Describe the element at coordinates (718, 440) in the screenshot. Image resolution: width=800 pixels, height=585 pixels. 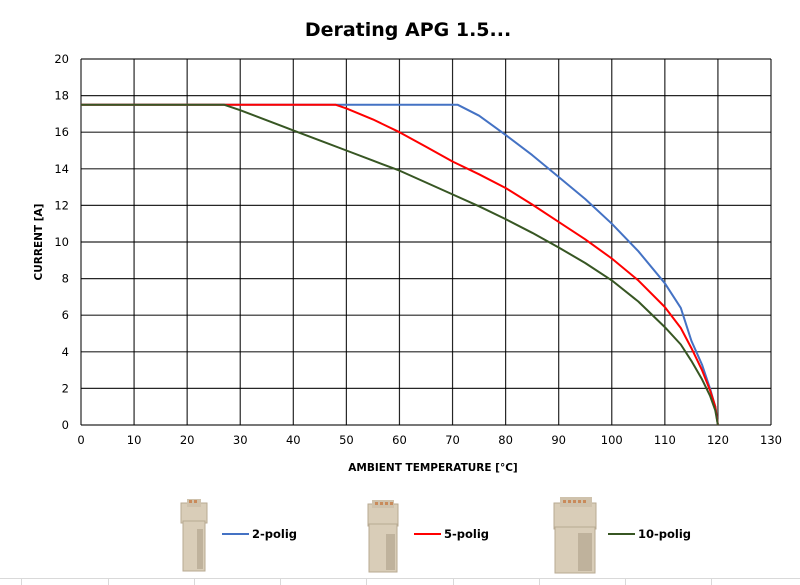
I see `x-tick-label: 120` at that location.